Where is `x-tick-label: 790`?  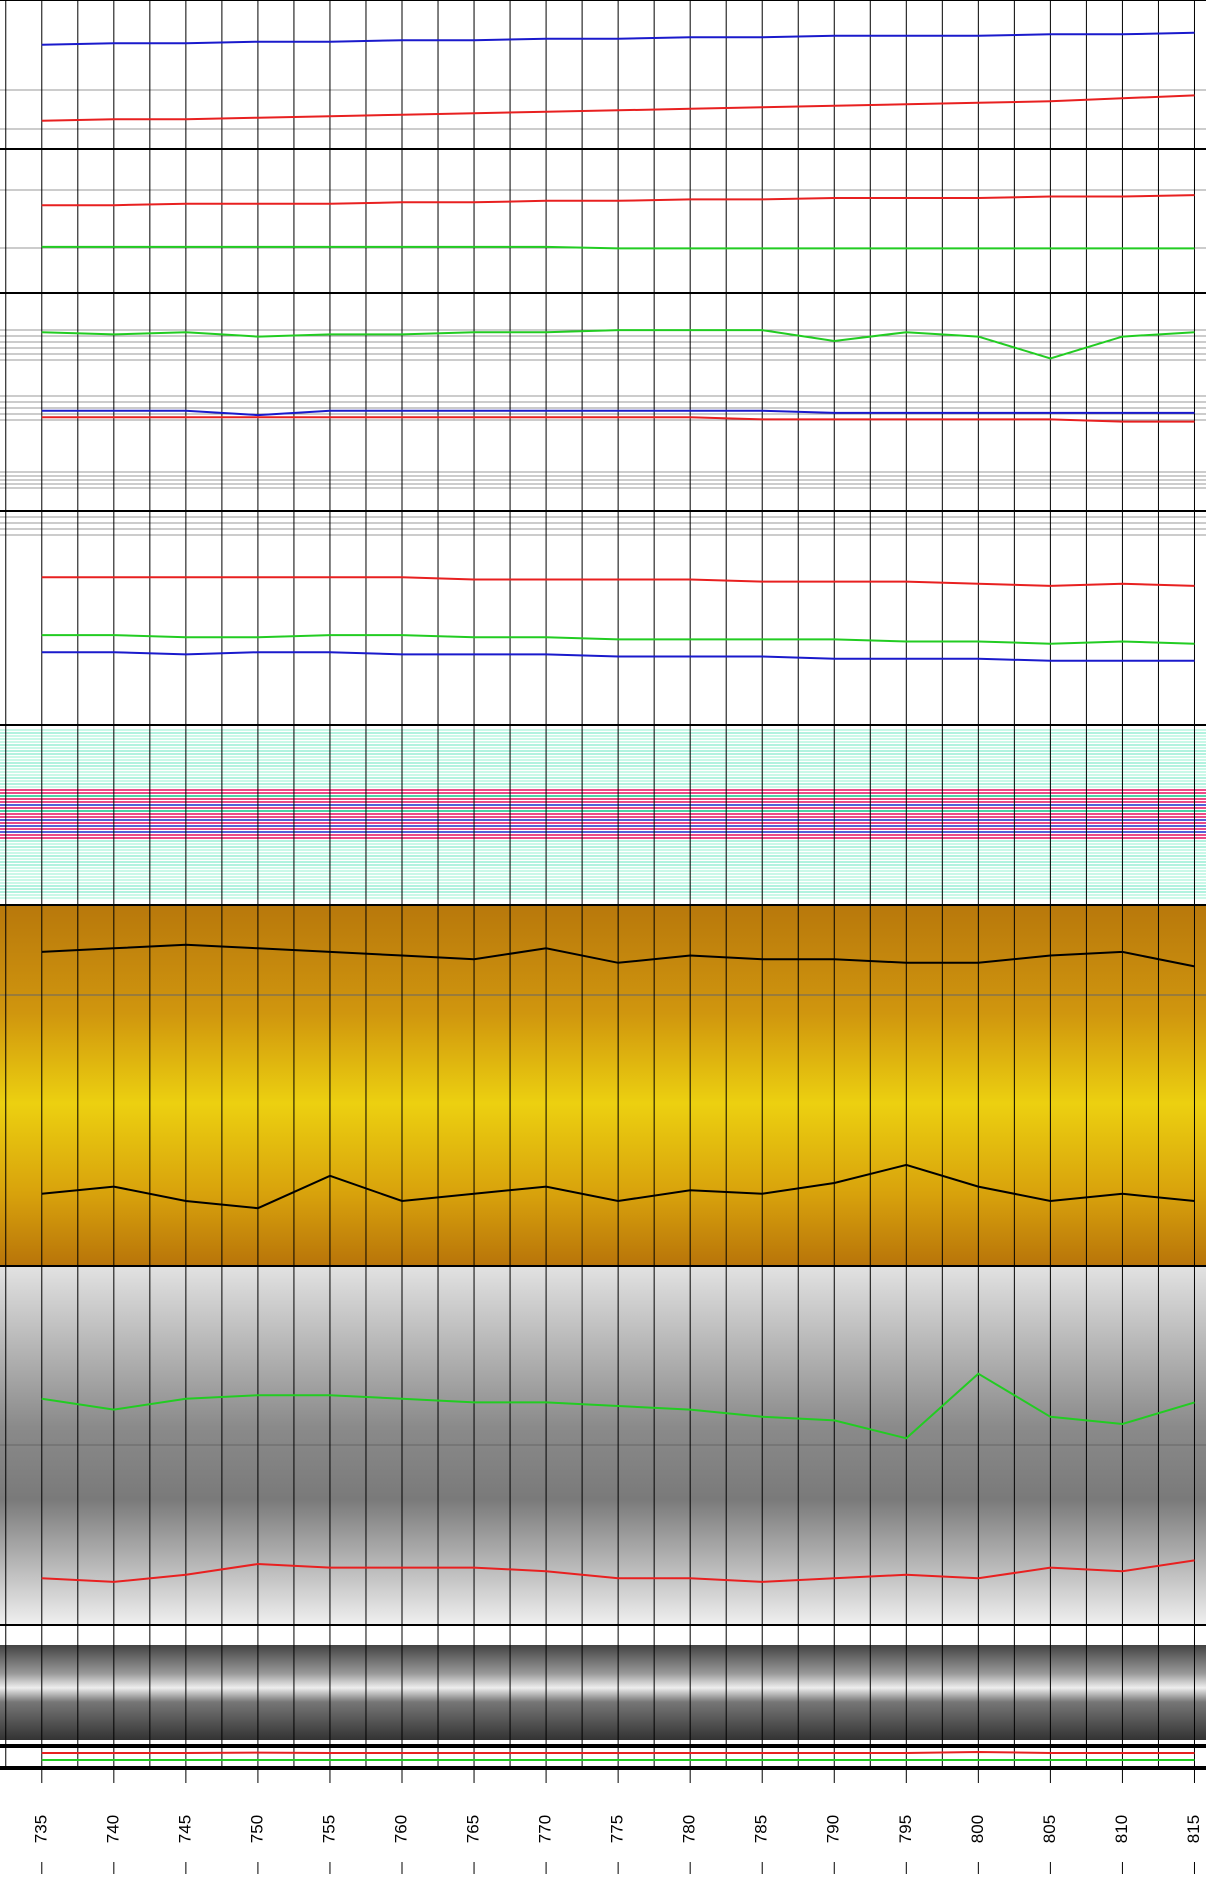
x-tick-label: 790 is located at coordinates (833, 1829).